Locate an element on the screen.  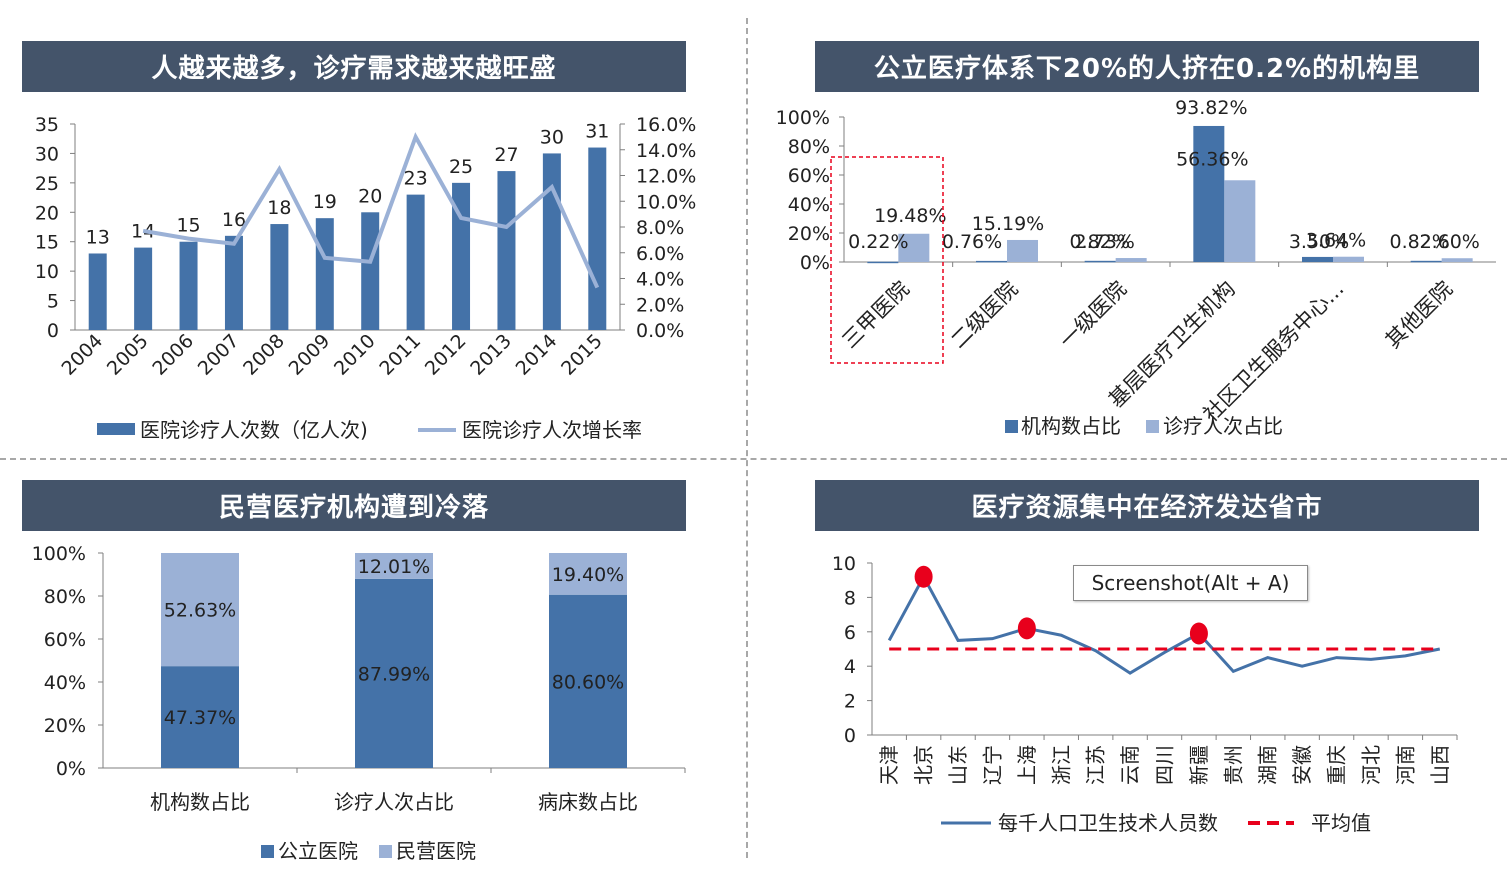
data-label-private: 52.63% is located at coordinates (200, 611).